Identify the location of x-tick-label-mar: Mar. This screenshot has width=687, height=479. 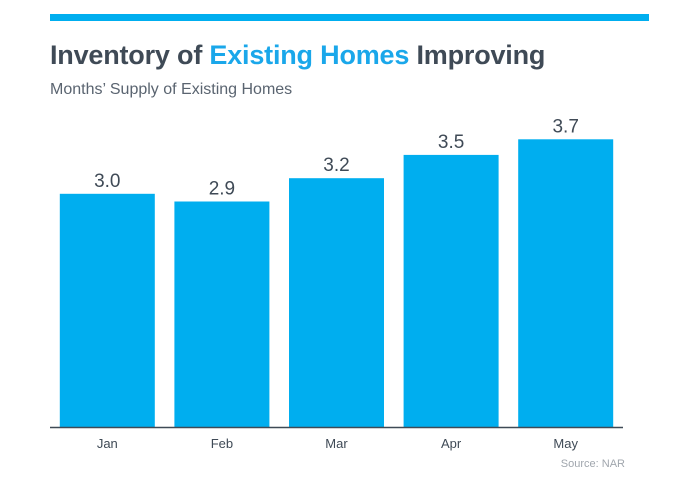
(336, 443).